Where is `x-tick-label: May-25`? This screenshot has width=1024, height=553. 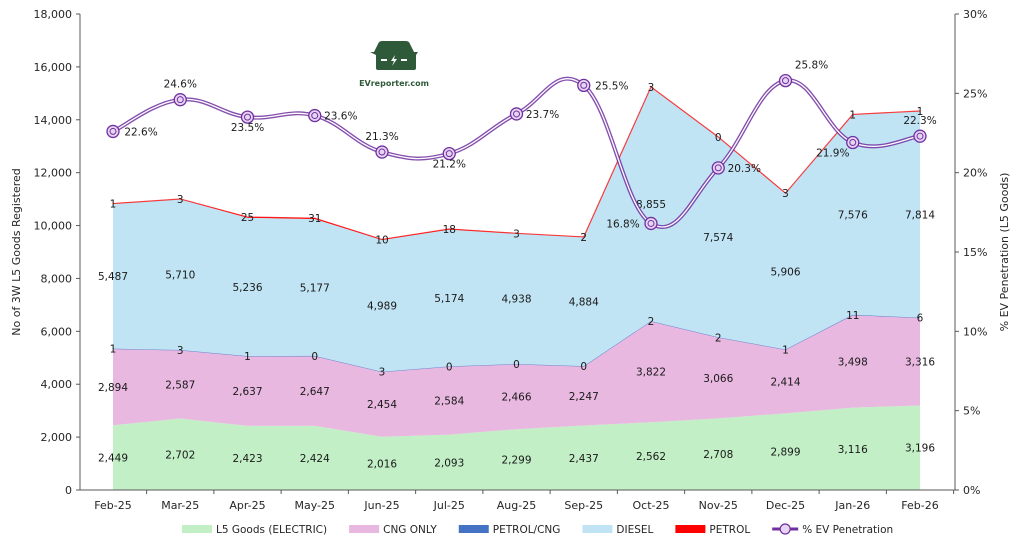 x-tick-label: May-25 is located at coordinates (314, 505).